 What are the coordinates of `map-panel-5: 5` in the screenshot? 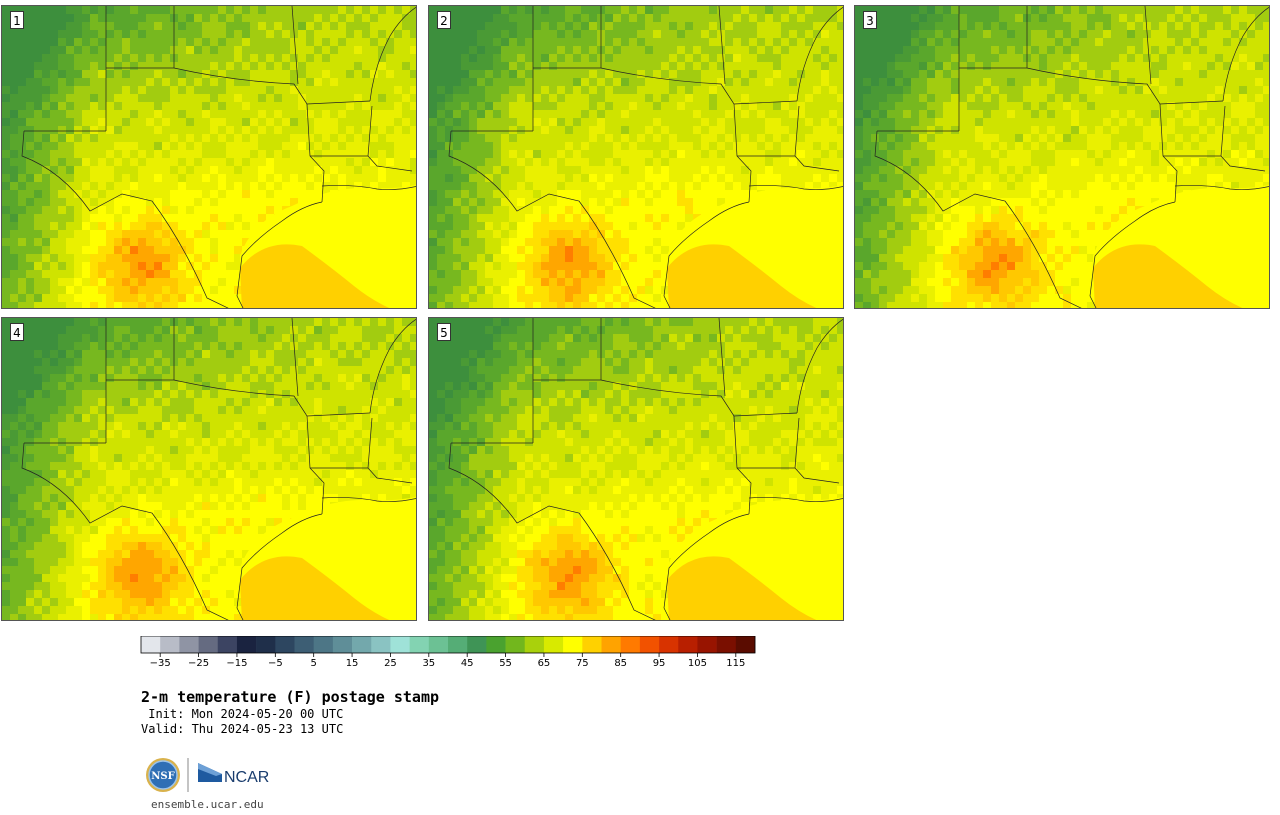 It's located at (636, 469).